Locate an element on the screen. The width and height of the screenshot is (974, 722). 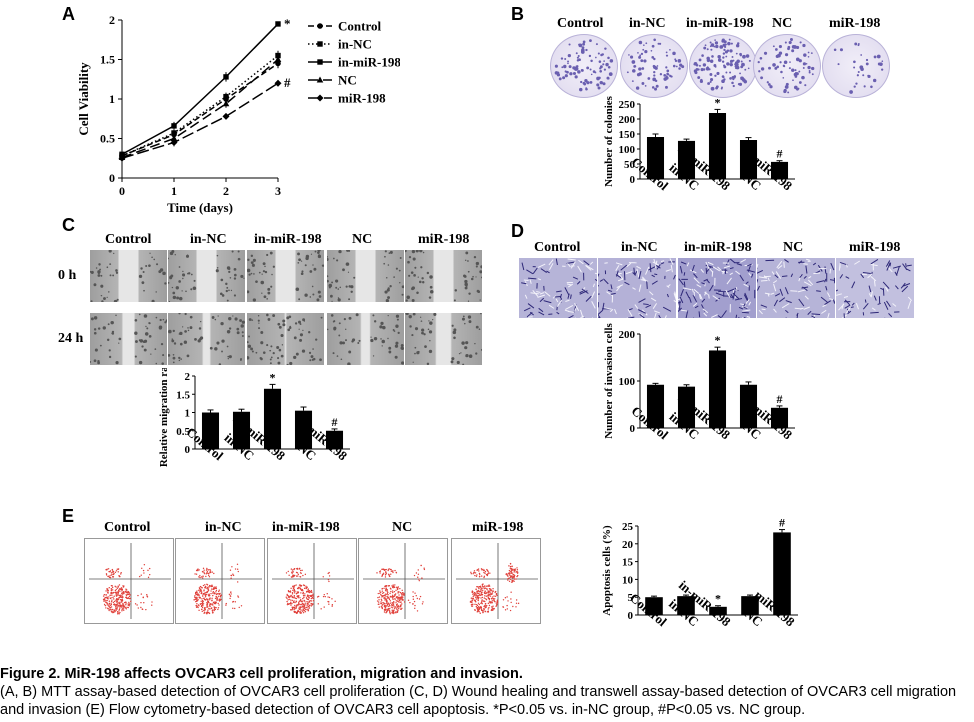
a-y-tick-label: 1 is located at coordinates (112, 99).